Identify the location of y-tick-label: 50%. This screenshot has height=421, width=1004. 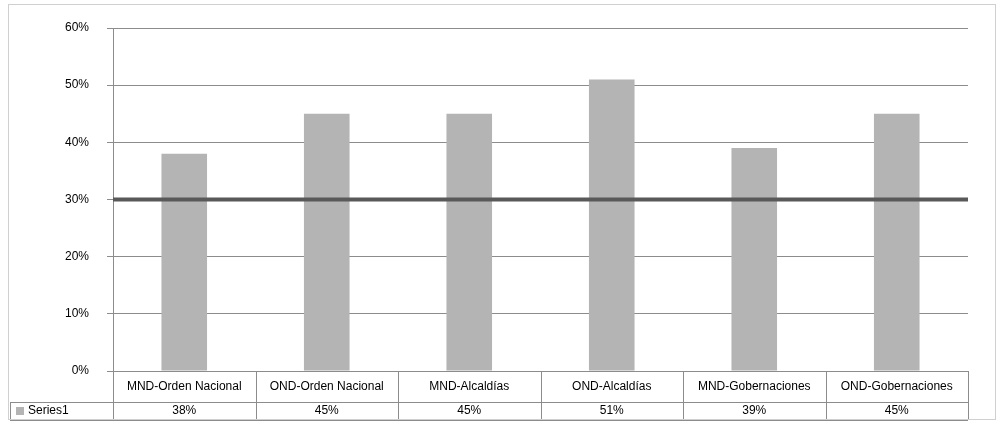
(77, 84).